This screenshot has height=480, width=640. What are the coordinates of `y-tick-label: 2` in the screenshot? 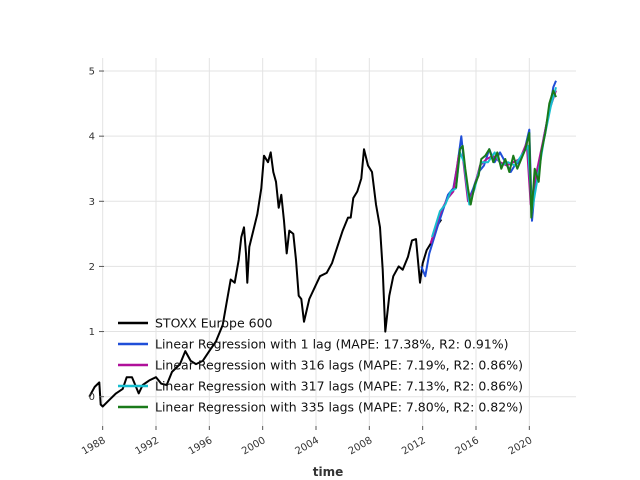 It's located at (92, 267).